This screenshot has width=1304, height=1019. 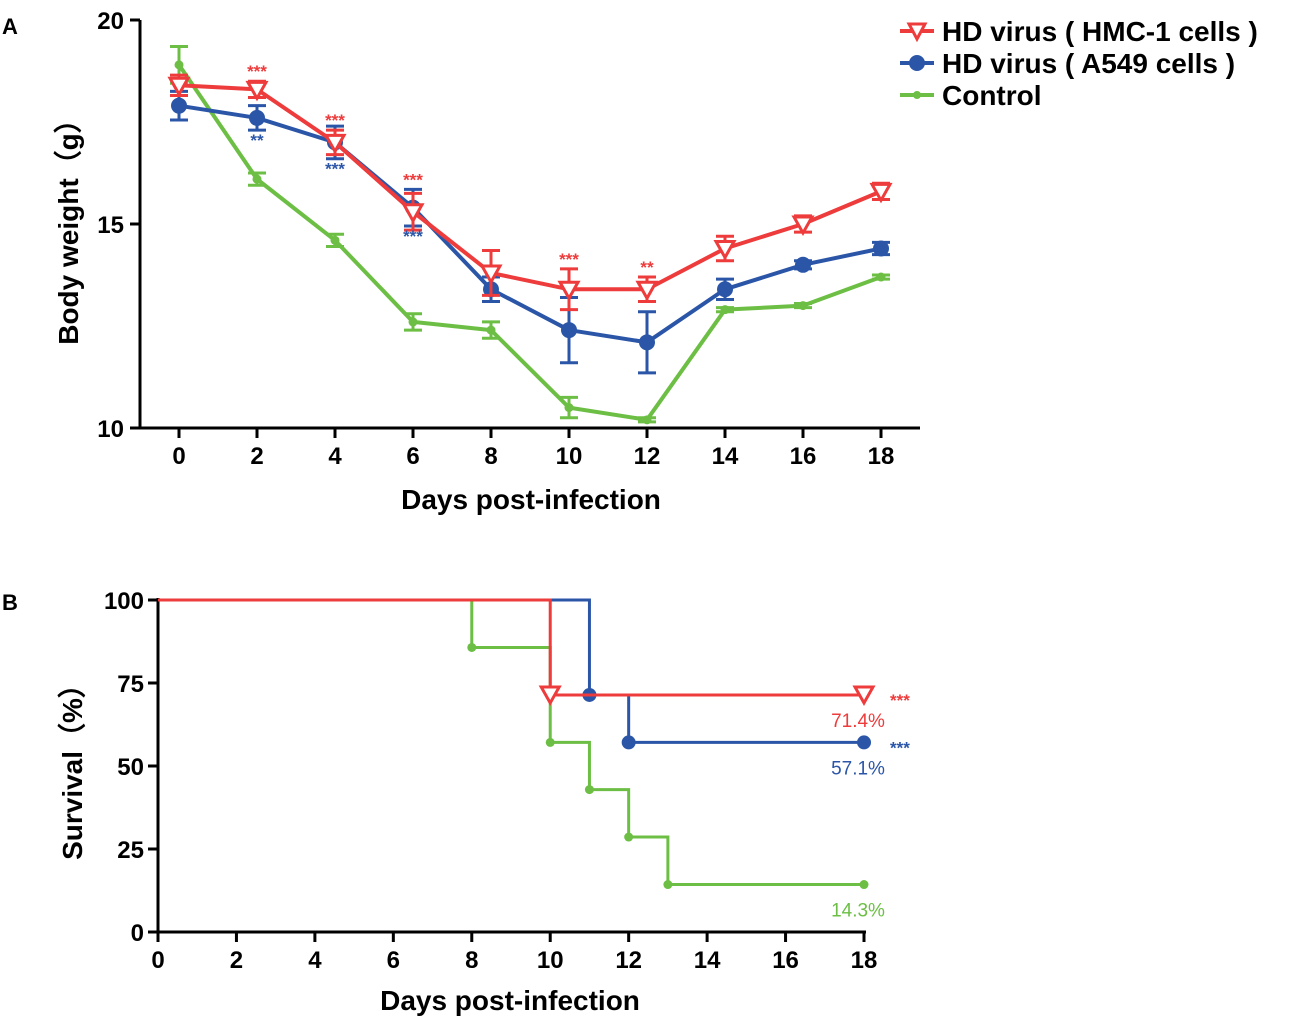 What do you see at coordinates (550, 960) in the screenshot?
I see `panel-b-x-tick-label: 10` at bounding box center [550, 960].